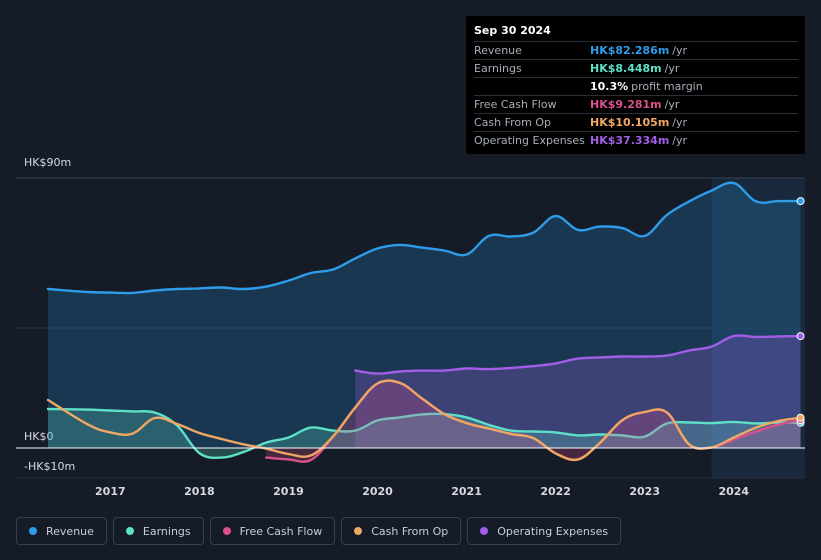 The width and height of the screenshot is (821, 560). What do you see at coordinates (800, 417) in the screenshot?
I see `endpoint-cash-from-op` at bounding box center [800, 417].